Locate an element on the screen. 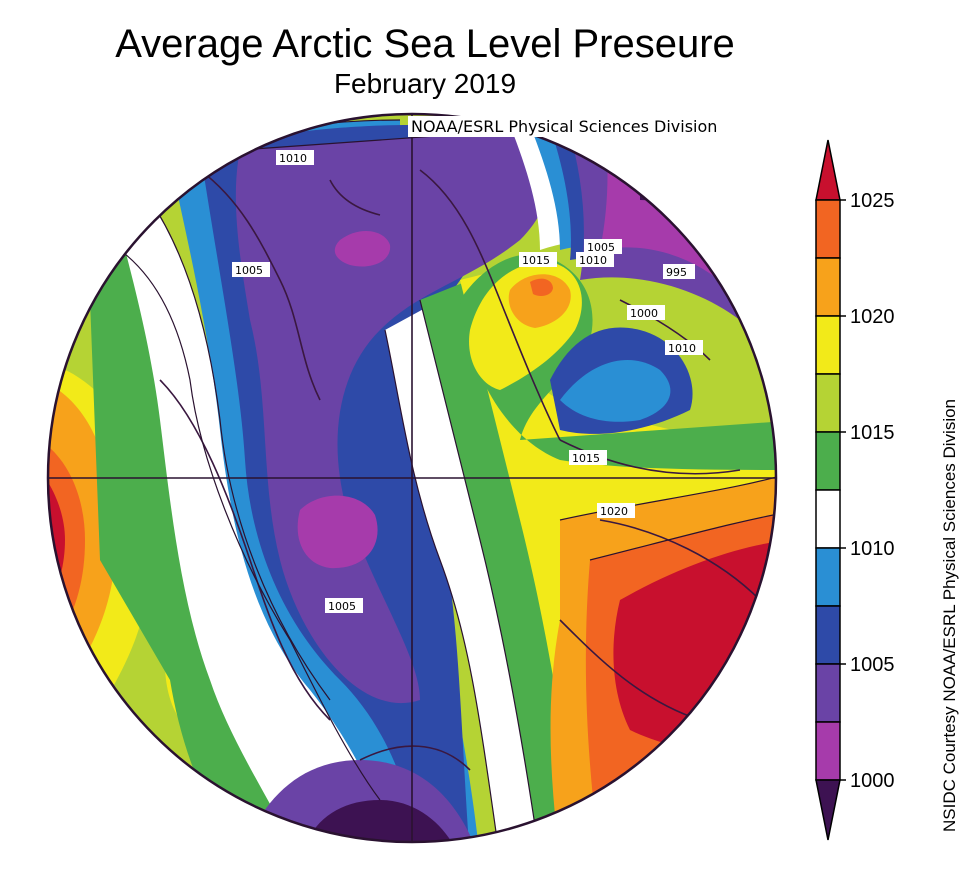 The width and height of the screenshot is (960, 872). colorbar-tick-label: 1015 is located at coordinates (872, 433).